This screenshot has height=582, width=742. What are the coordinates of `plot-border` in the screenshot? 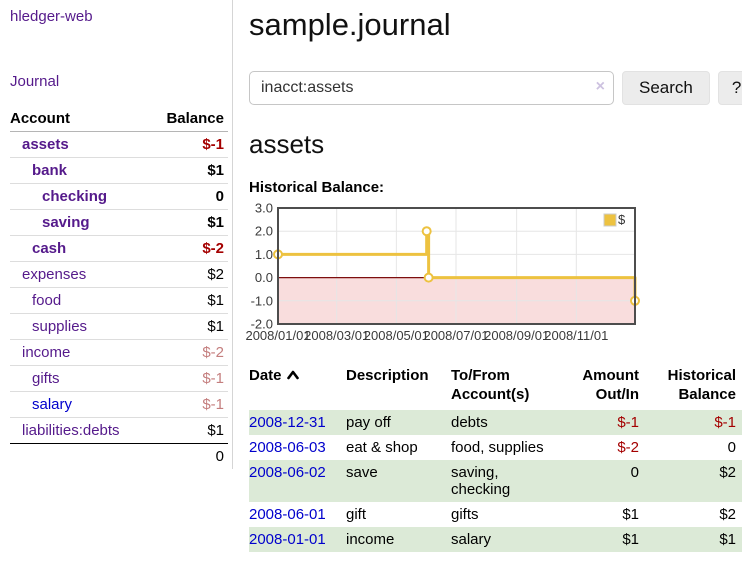 It's located at (456, 266).